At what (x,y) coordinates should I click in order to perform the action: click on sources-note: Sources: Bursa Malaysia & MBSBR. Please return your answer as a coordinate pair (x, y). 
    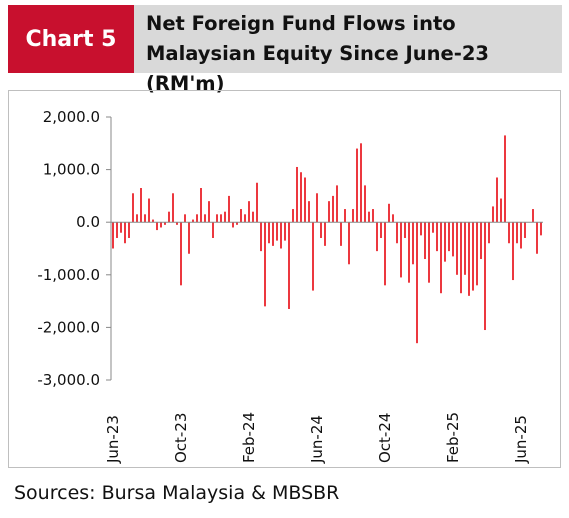
    Looking at the image, I should click on (177, 493).